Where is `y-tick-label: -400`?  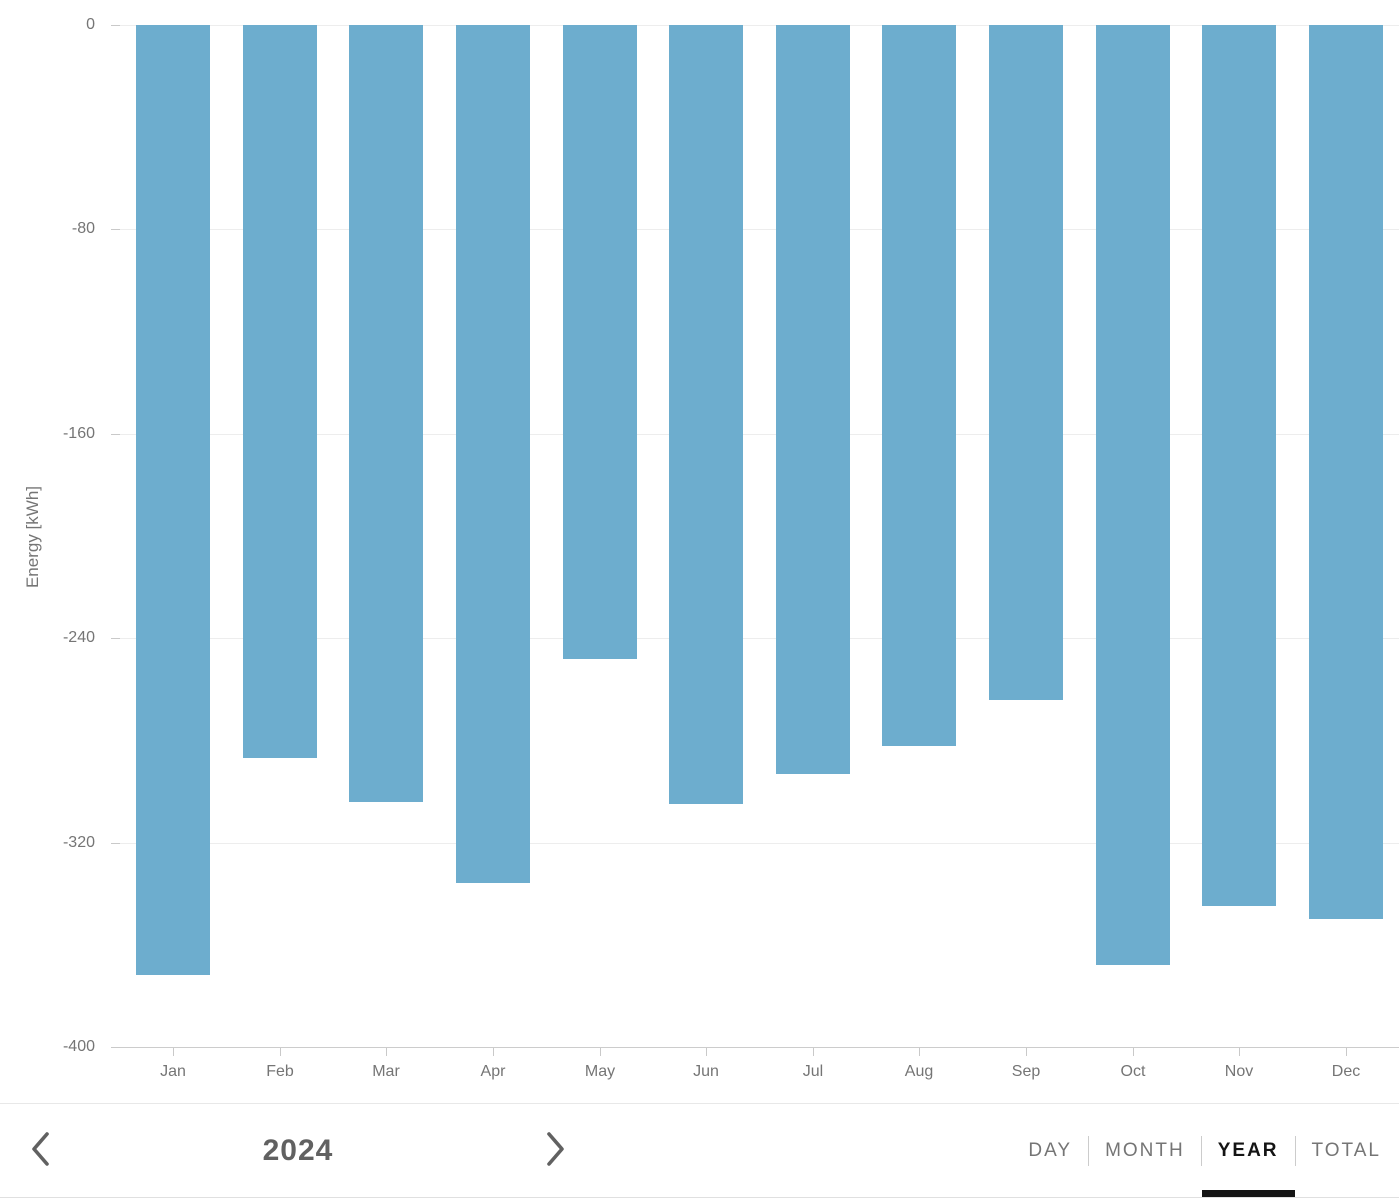 y-tick-label: -400 is located at coordinates (78, 1046).